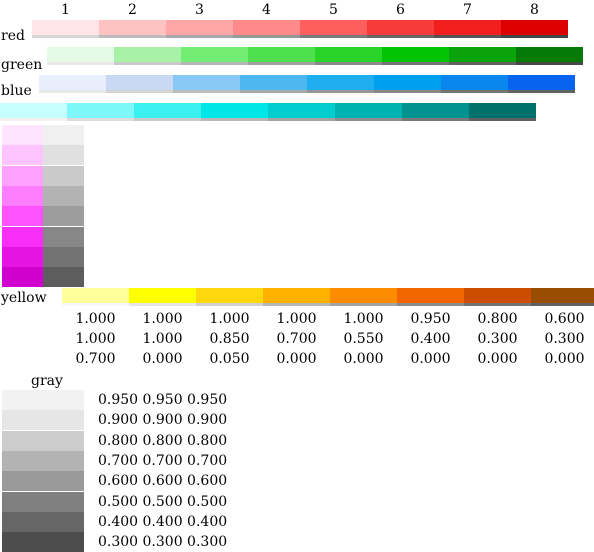 The height and width of the screenshot is (552, 594). I want to click on gray-value-8: 0.300 0.300 0.300, so click(163, 542).